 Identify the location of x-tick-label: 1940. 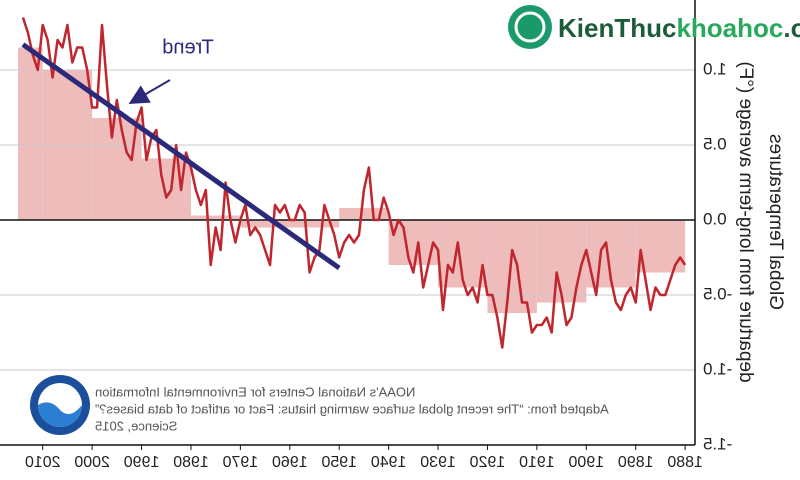
(389, 462).